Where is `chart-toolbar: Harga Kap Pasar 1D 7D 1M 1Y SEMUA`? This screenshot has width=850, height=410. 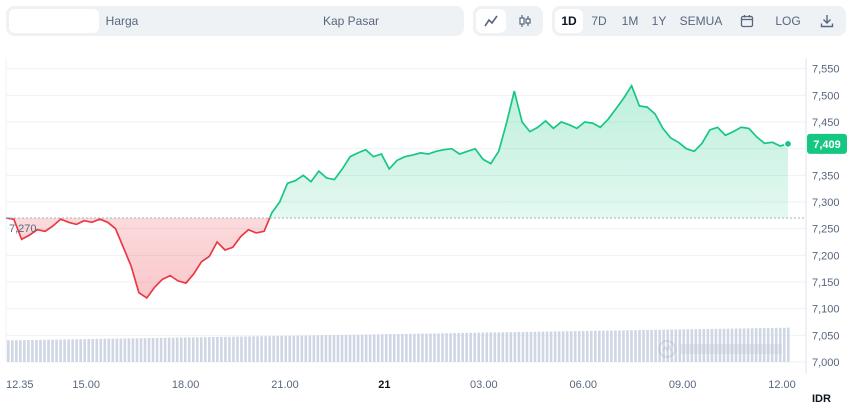 chart-toolbar: Harga Kap Pasar 1D 7D 1M 1Y SEMUA is located at coordinates (425, 22).